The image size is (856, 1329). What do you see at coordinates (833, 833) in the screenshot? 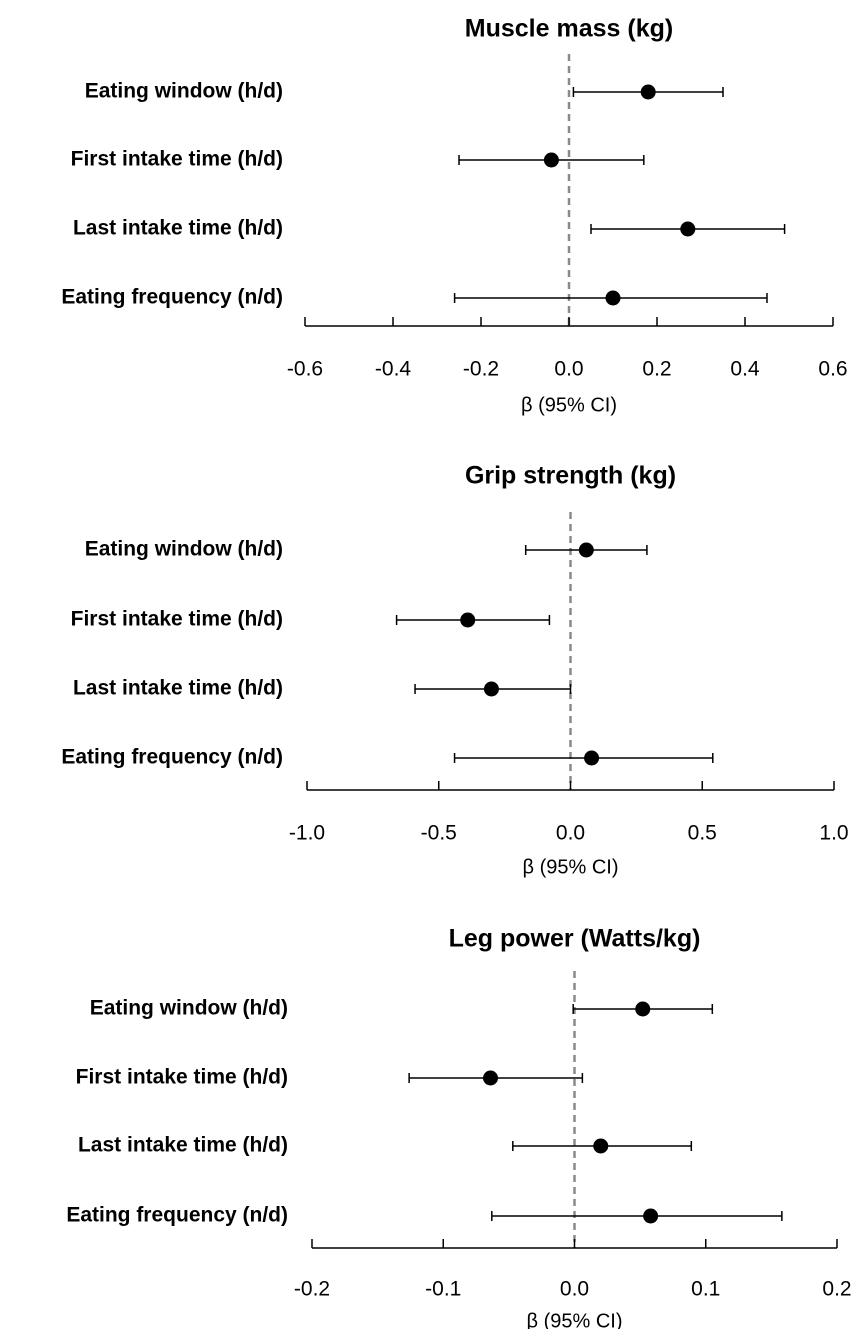
I see `x-tick-label: 1.0` at bounding box center [833, 833].